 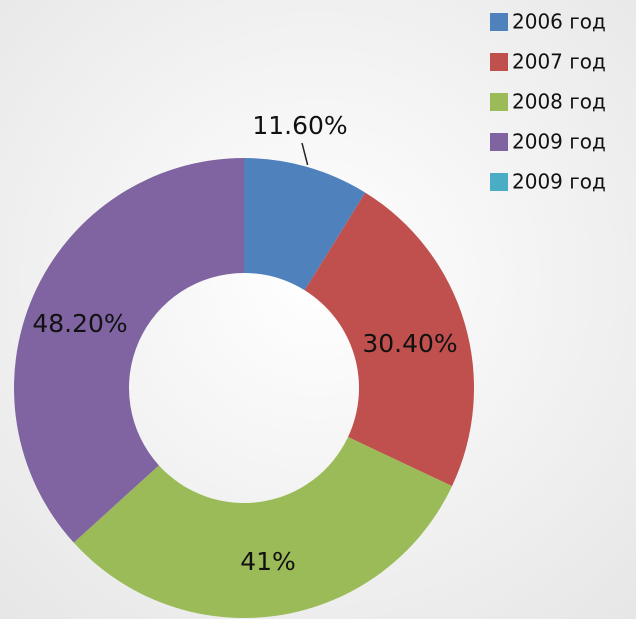 I want to click on data-label: 41%, so click(x=268, y=561).